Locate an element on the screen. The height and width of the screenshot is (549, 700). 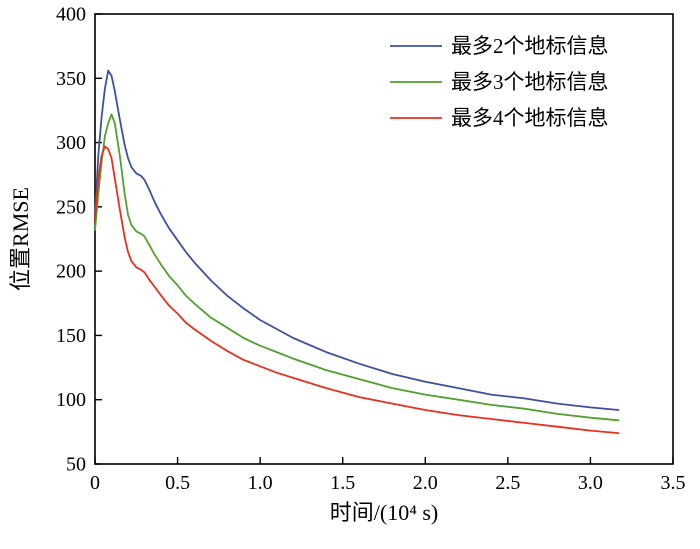
x-tick-label: 2.0 is located at coordinates (425, 483).